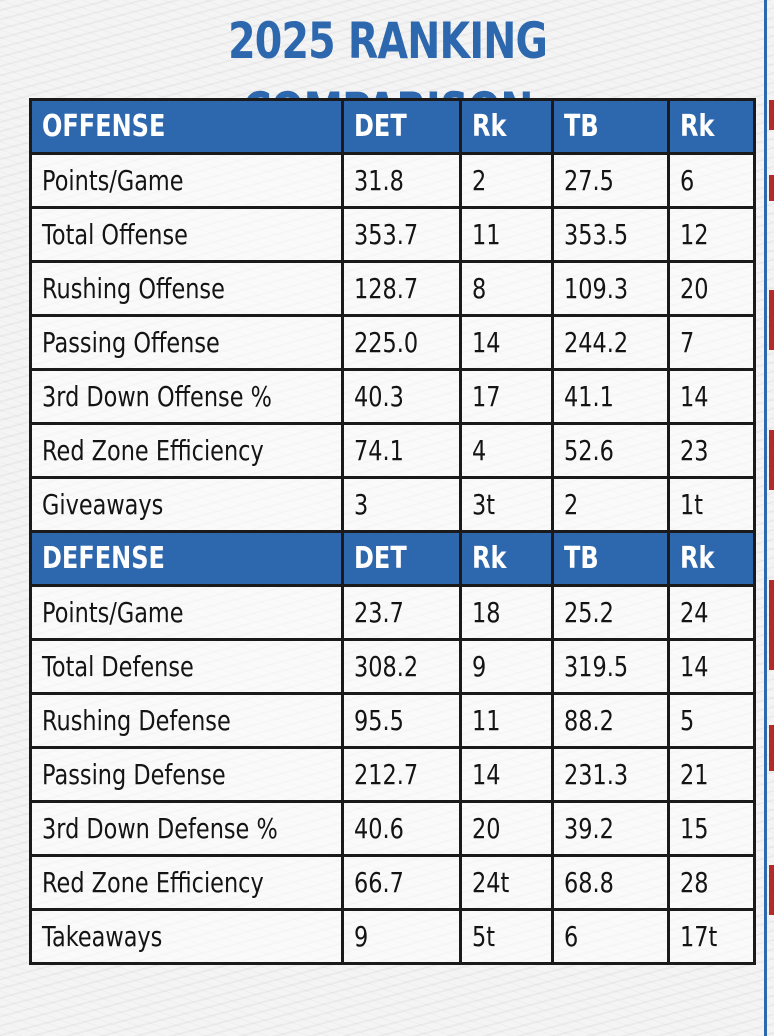  I want to click on det-rank-text: 20, so click(486, 828).